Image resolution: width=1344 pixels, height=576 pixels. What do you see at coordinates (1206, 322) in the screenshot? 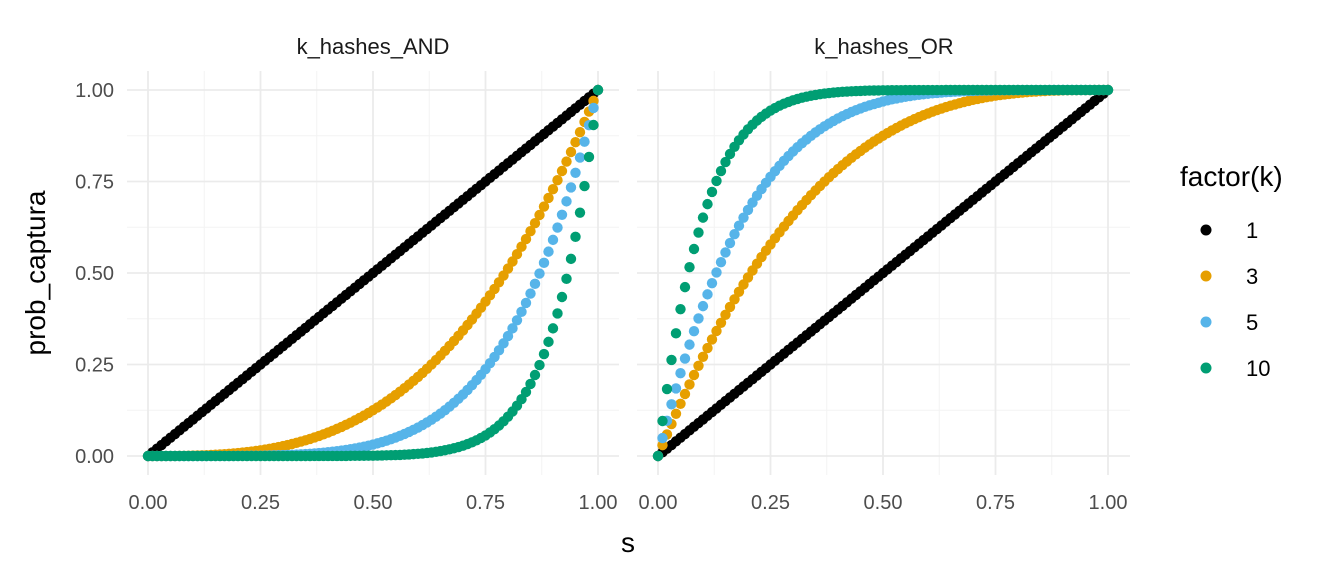
I see `legend-key-k5` at bounding box center [1206, 322].